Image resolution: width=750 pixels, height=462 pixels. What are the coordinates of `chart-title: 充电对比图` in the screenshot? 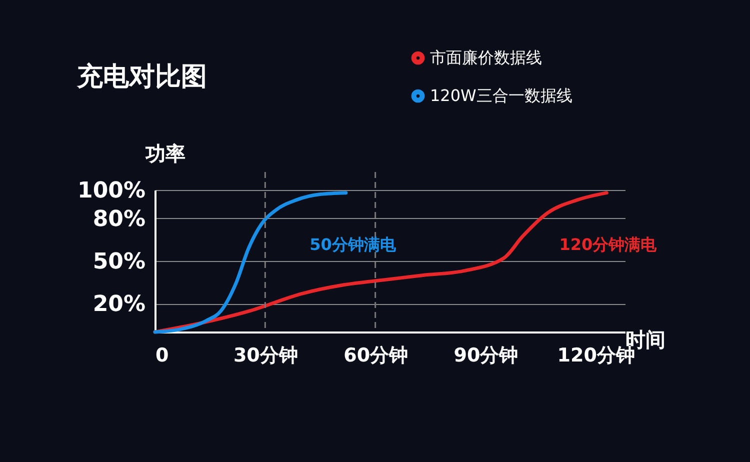 It's located at (141, 77).